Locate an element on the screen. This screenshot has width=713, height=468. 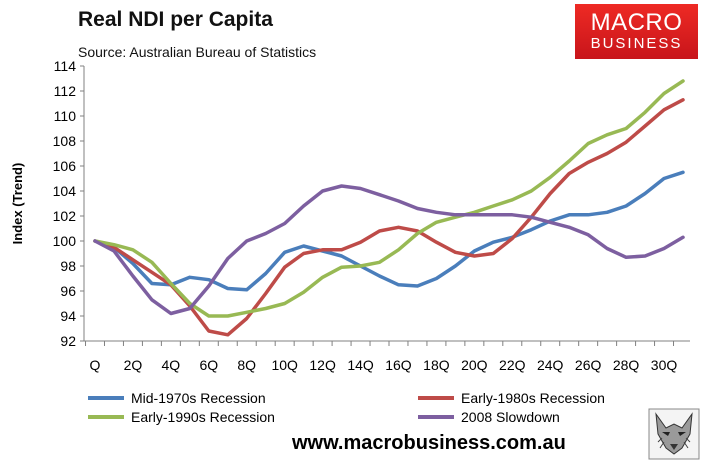
wolf-icon is located at coordinates (674, 434).